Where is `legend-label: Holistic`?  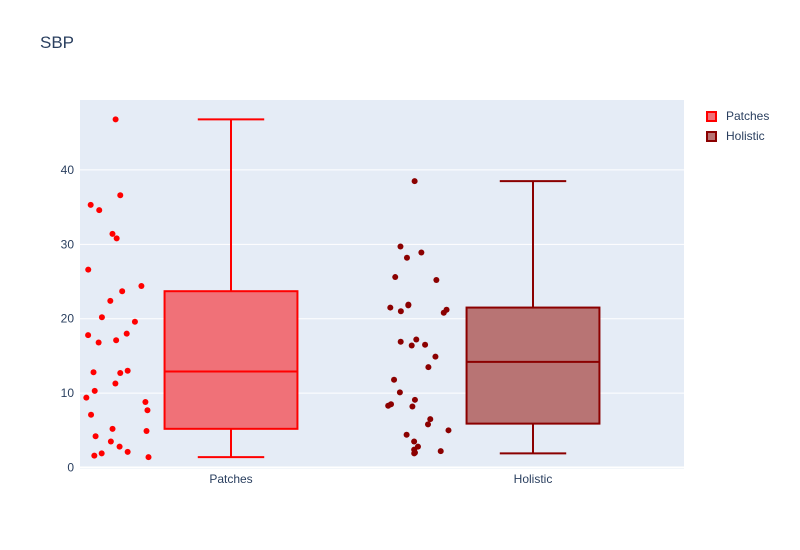 legend-label: Holistic is located at coordinates (745, 136).